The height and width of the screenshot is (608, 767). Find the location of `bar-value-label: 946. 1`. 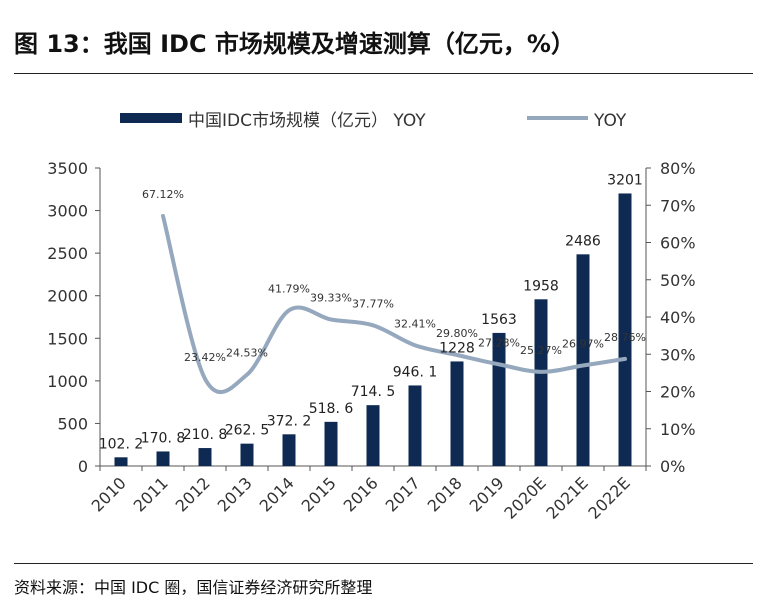

bar-value-label: 946. 1 is located at coordinates (415, 372).